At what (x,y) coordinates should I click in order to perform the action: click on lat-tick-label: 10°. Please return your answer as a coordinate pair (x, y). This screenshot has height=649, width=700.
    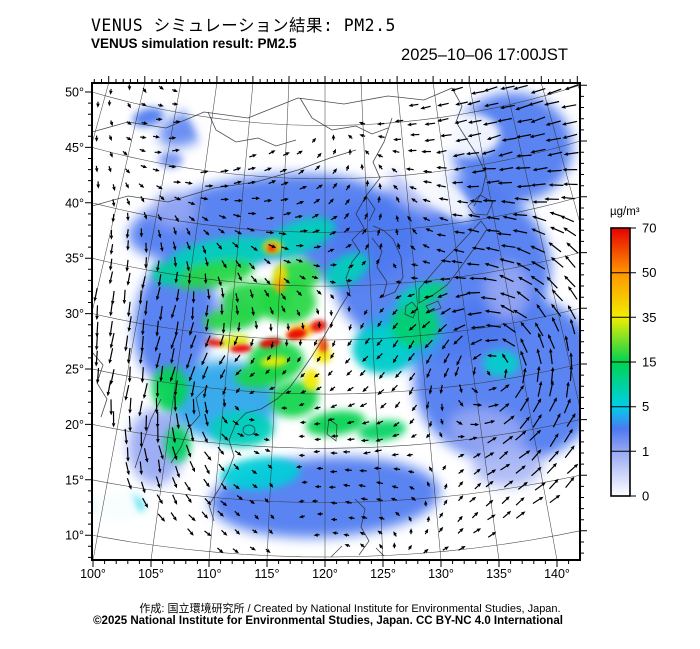
    Looking at the image, I should click on (74, 536).